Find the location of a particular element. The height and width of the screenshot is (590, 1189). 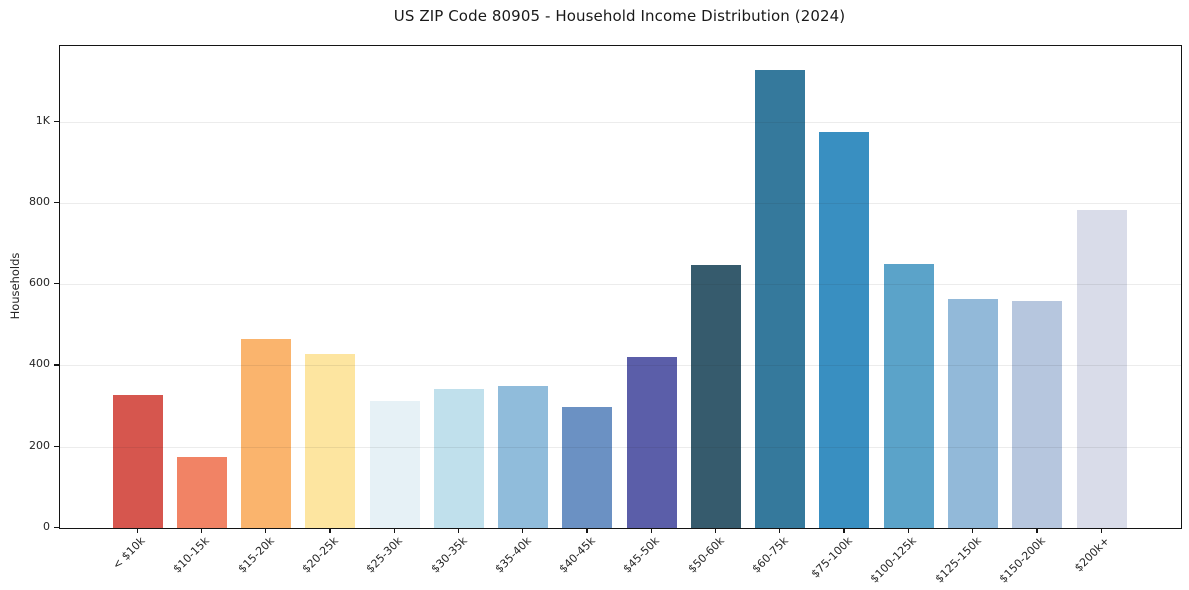

y-tick-label: 200 is located at coordinates (39, 445).